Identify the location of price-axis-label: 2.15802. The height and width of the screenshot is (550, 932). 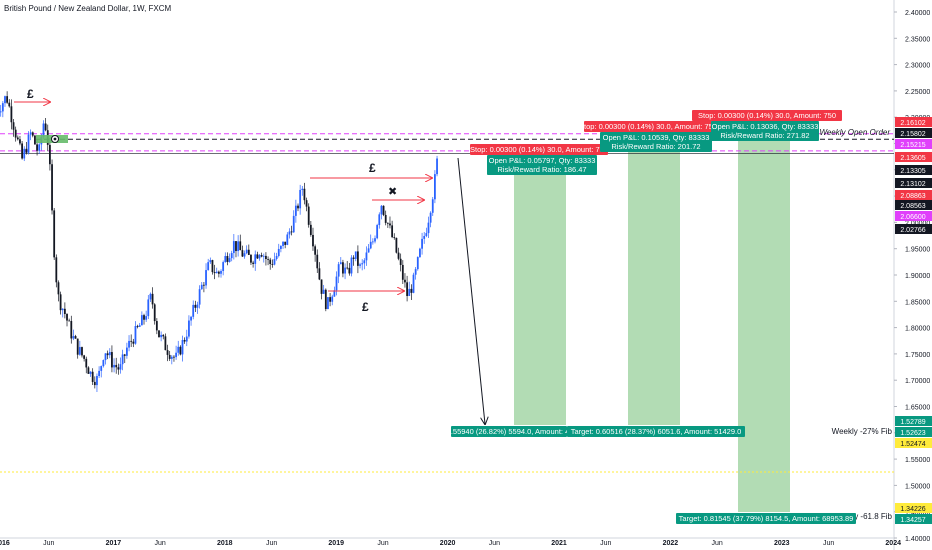
(913, 133).